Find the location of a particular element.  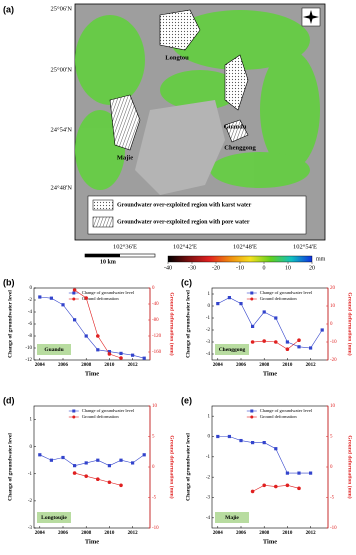

panel-label: (e) is located at coordinates (186, 400).